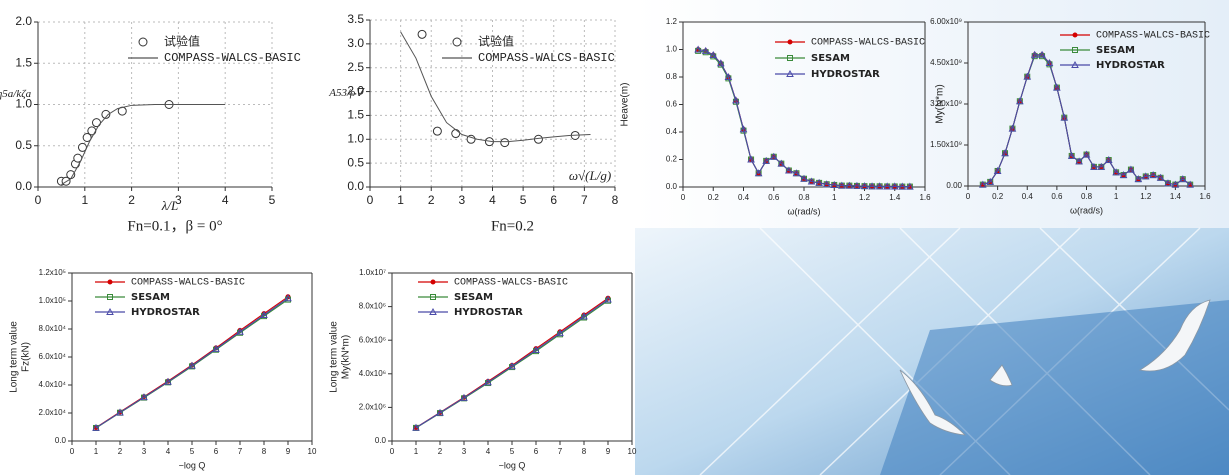 This screenshot has width=1229, height=475. Describe the element at coordinates (512, 226) in the screenshot. I see `caption: Fn=0.2` at that location.